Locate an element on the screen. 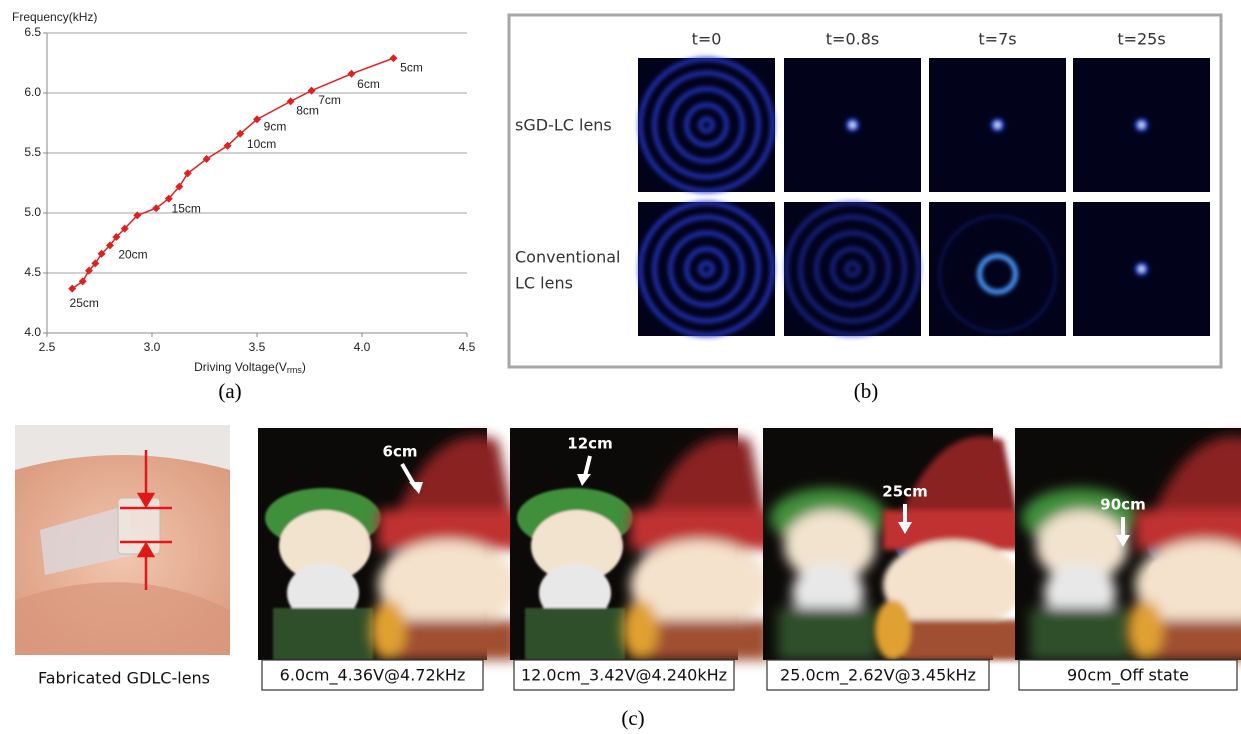  photo-caption: 25.0cm_2.62V@3.45kHz is located at coordinates (878, 676).